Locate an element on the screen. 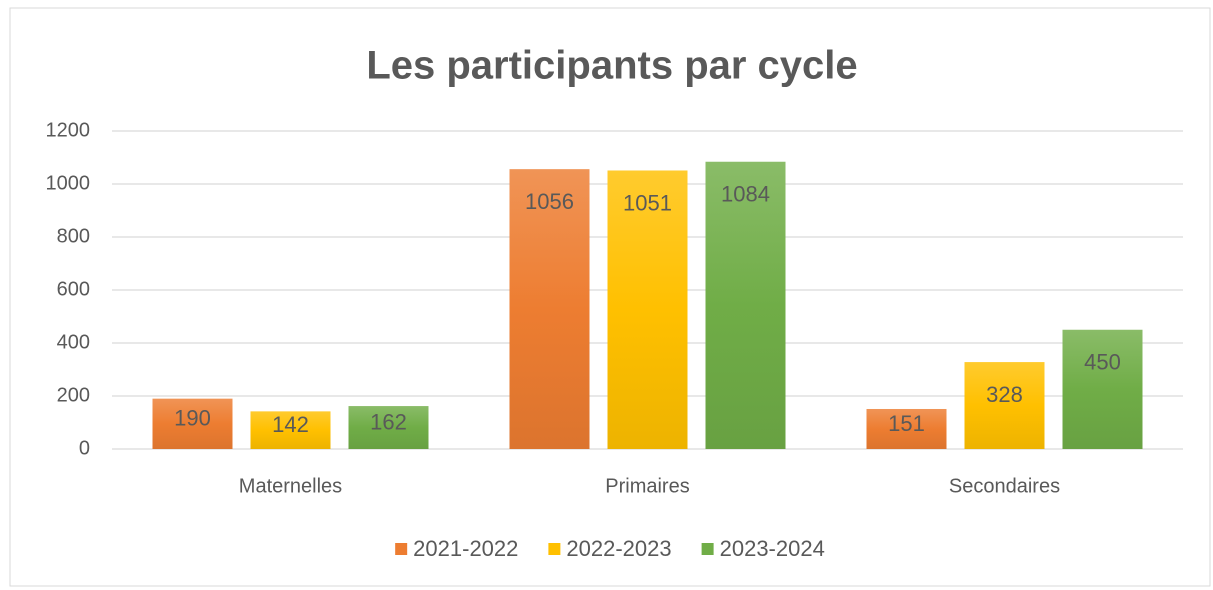 Image resolution: width=1213 pixels, height=590 pixels. data-label: 151 is located at coordinates (906, 423).